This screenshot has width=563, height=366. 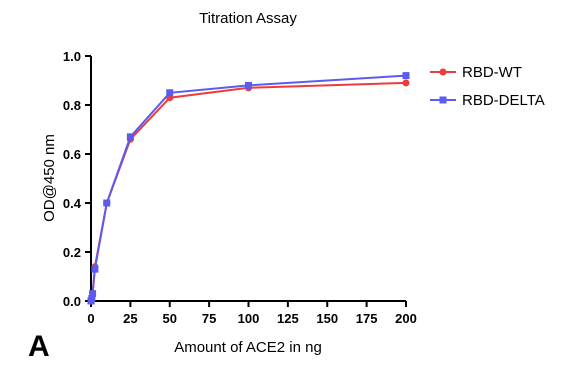 What do you see at coordinates (72, 252) in the screenshot?
I see `y-tick-label: 0.2` at bounding box center [72, 252].